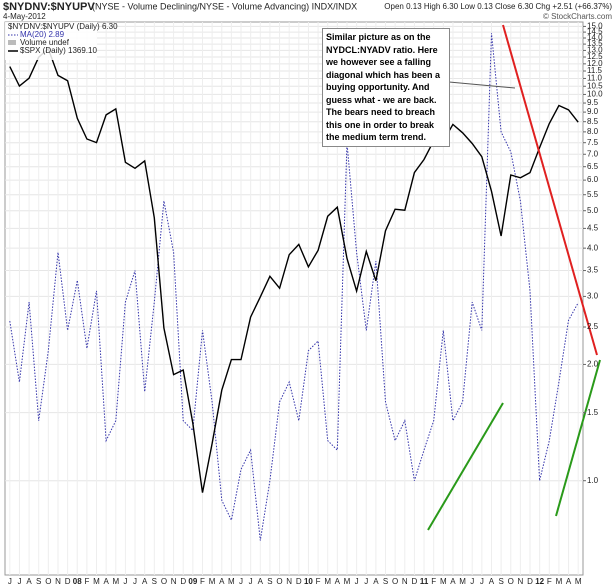  What do you see at coordinates (593, 412) in the screenshot?
I see `y-tick-label: 1.5` at bounding box center [593, 412].